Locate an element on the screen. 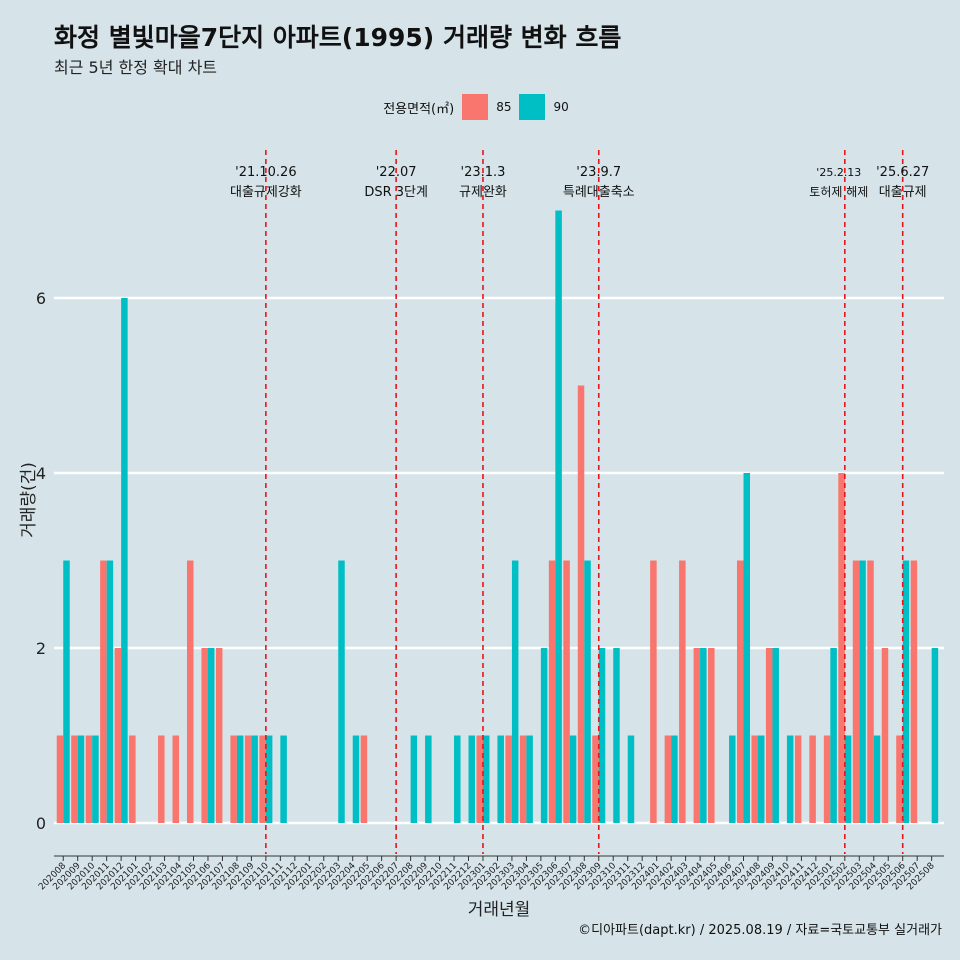 This screenshot has width=960, height=960. y-tick-label: 4 is located at coordinates (41, 473).